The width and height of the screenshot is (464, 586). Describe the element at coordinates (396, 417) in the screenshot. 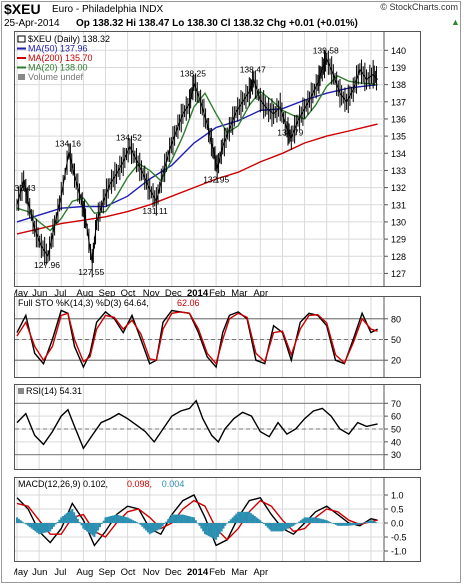

I see `y-tick-label: 60` at that location.